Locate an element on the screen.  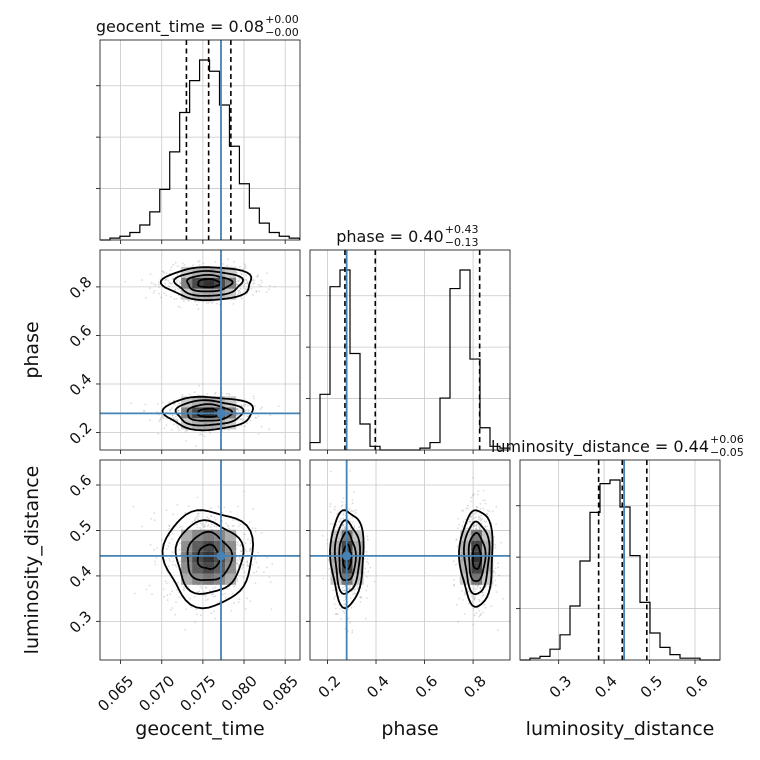
title-geocent_time: geocent_time = 0.08 is located at coordinates (180, 27).